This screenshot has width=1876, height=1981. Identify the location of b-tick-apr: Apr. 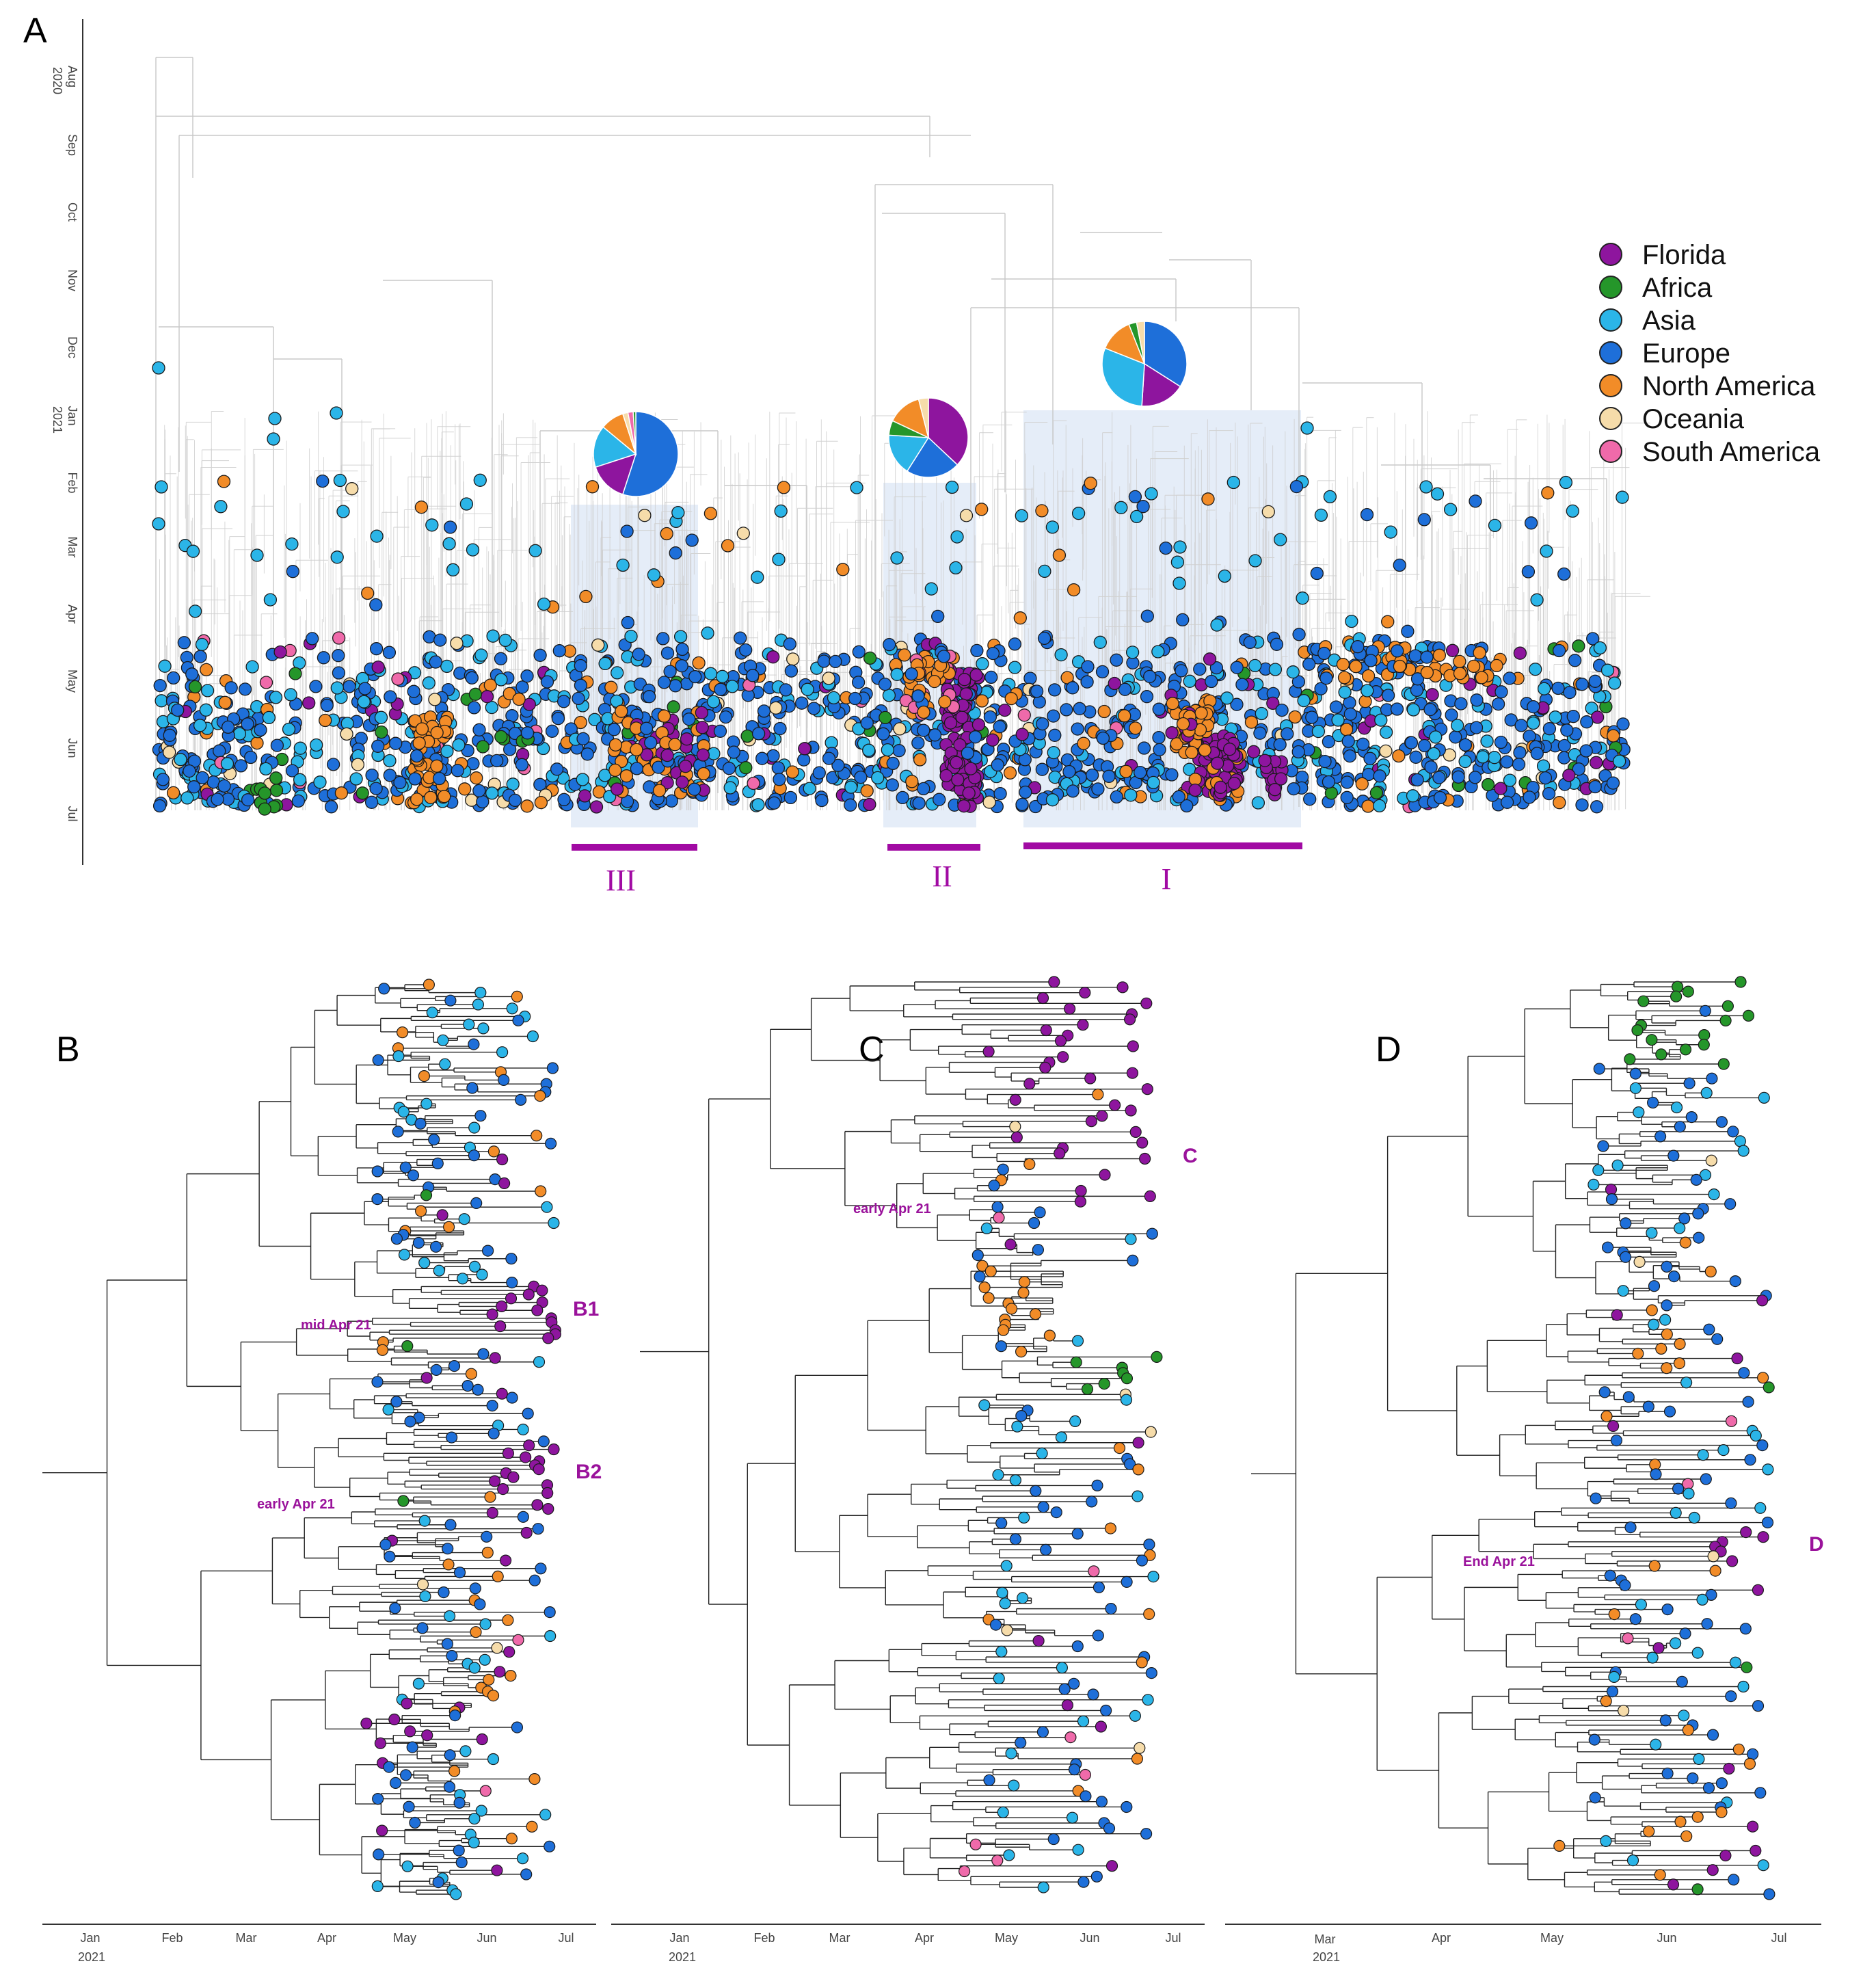
(326, 1938).